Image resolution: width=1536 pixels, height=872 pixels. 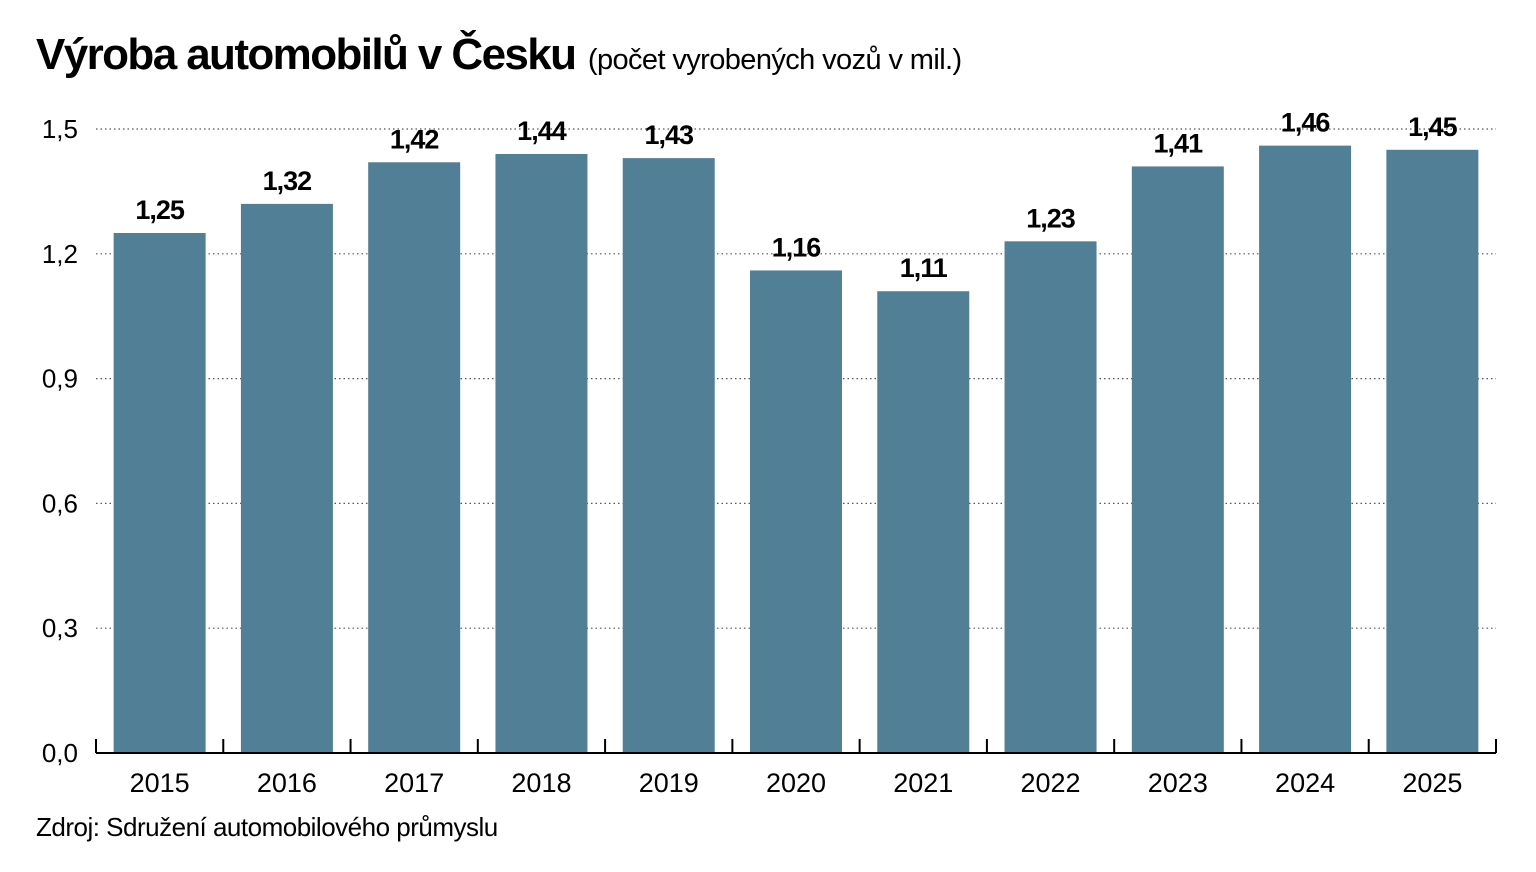 I want to click on x-tick-label: 2019, so click(x=669, y=783).